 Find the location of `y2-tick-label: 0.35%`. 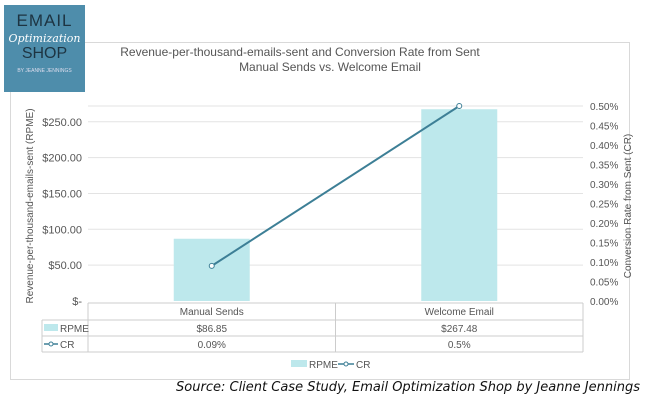

y2-tick-label: 0.35% is located at coordinates (604, 166).